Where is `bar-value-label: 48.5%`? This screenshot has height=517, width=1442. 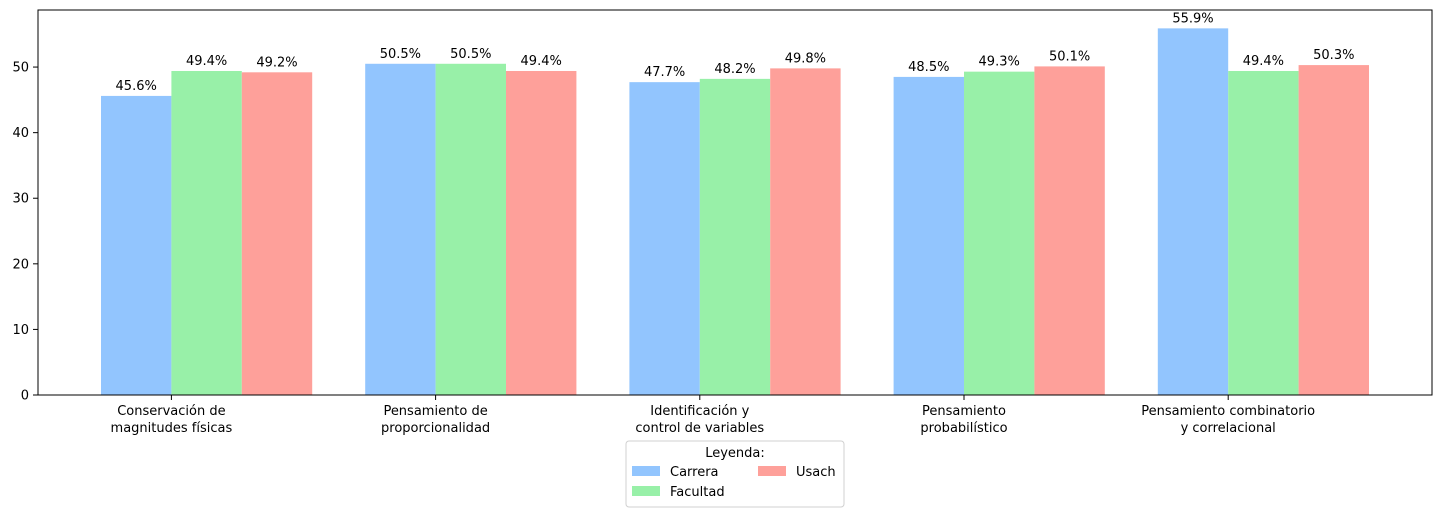 bar-value-label: 48.5% is located at coordinates (928, 67).